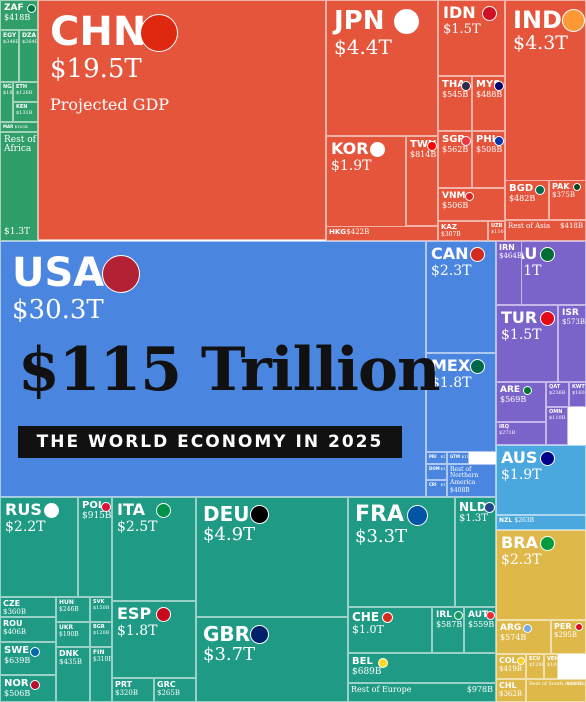 This screenshot has height=702, width=586. I want to click on treemap-tile-mar: MAR $165B, so click(19, 127).